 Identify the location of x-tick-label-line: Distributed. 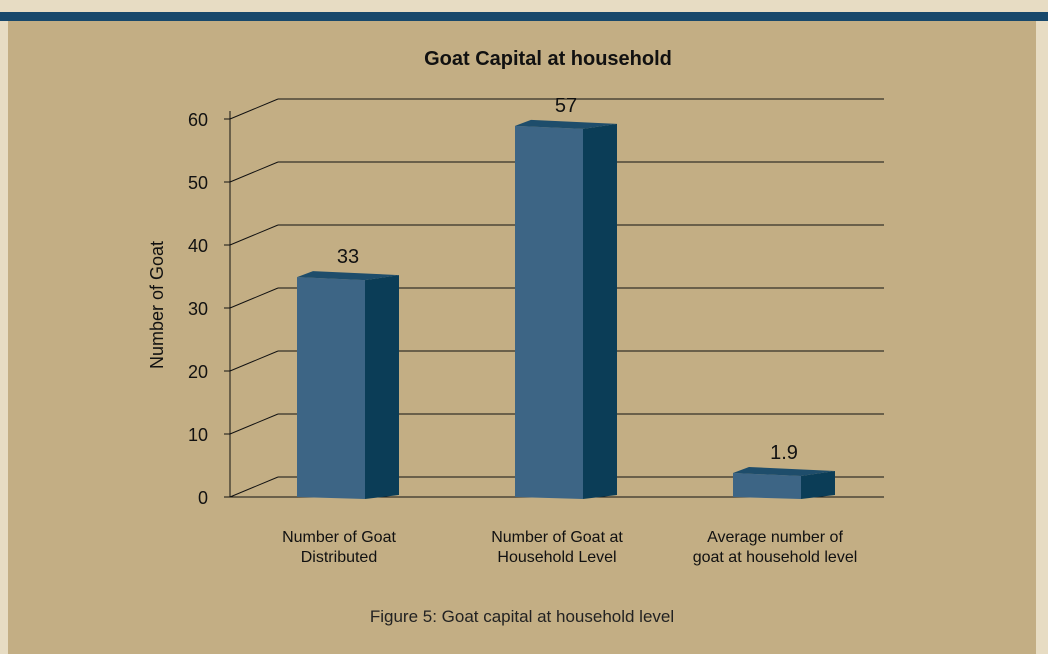
(339, 557).